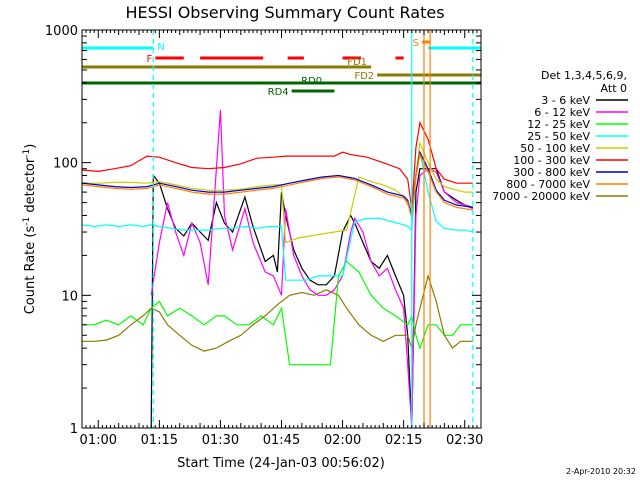 The image size is (640, 480). Describe the element at coordinates (541, 196) in the screenshot. I see `legend-label-8: 7000 - 20000 keV` at that location.